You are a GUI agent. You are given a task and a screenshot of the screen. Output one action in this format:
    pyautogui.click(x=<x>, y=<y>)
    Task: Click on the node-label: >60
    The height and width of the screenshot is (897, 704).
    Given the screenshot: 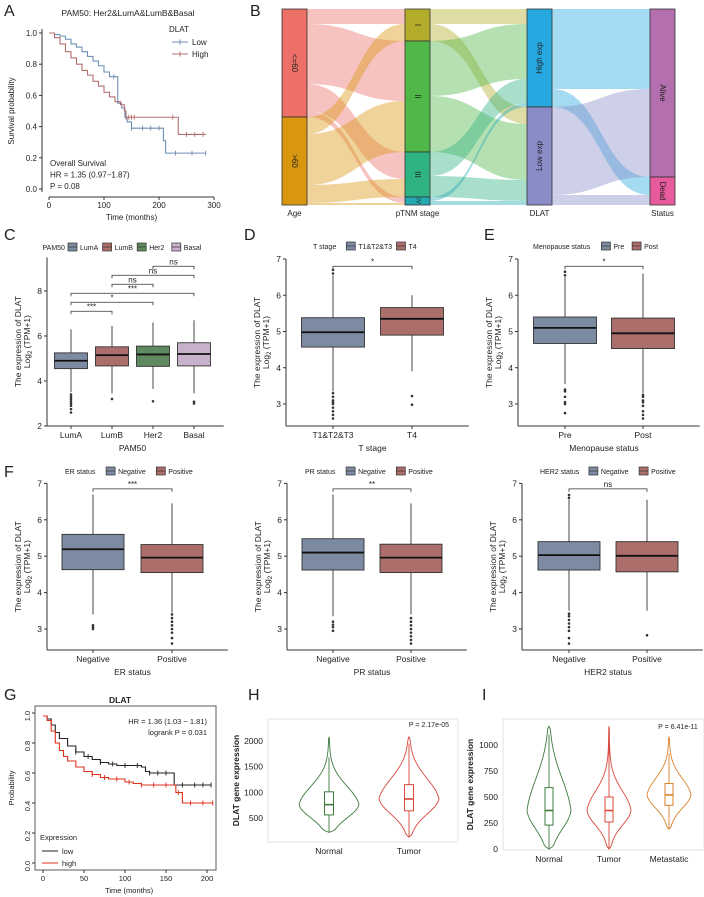 What is the action you would take?
    pyautogui.click(x=294, y=161)
    